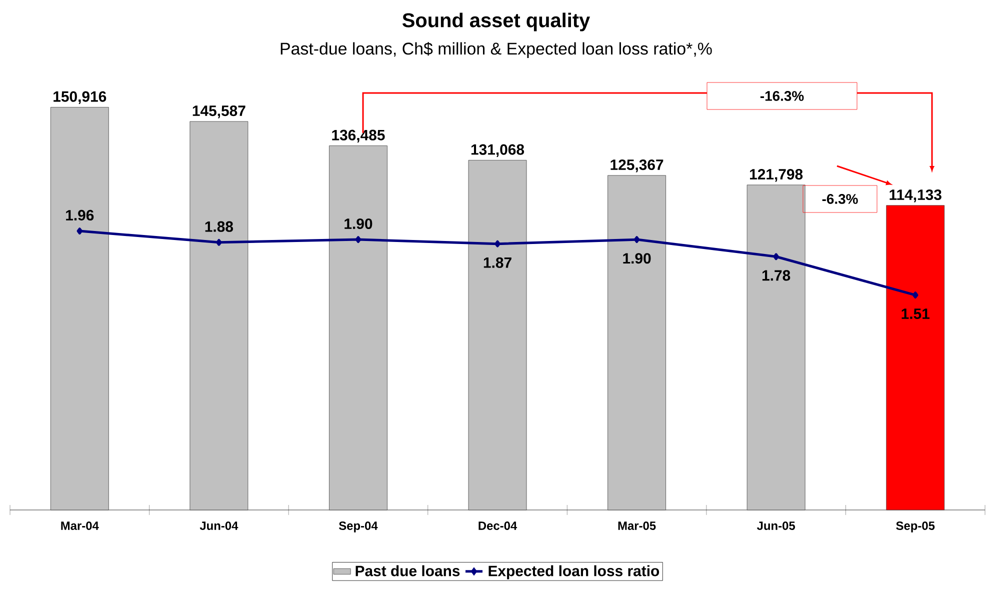  Describe the element at coordinates (637, 165) in the screenshot. I see `data-label: 125,367` at that location.